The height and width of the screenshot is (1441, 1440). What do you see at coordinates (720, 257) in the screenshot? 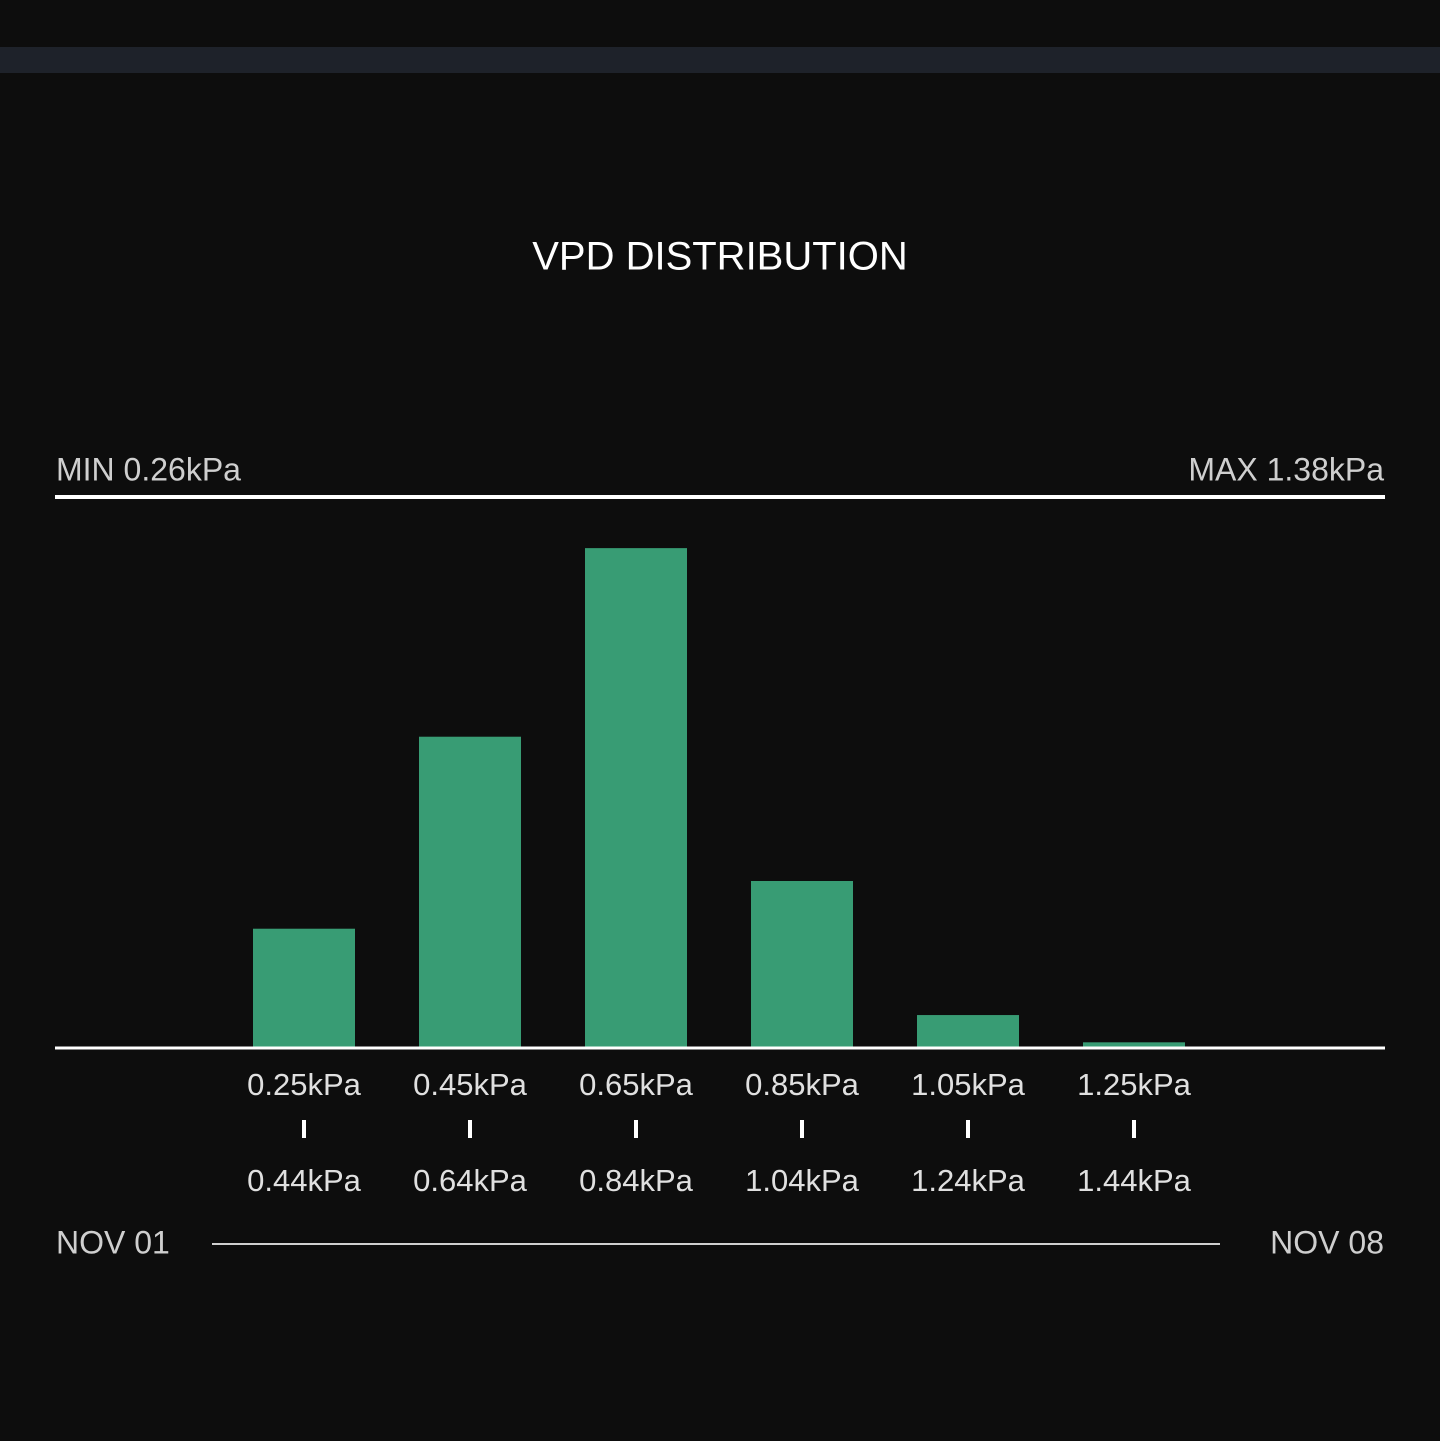
I see `chart-title: VPD DISTRIBUTION` at bounding box center [720, 257].